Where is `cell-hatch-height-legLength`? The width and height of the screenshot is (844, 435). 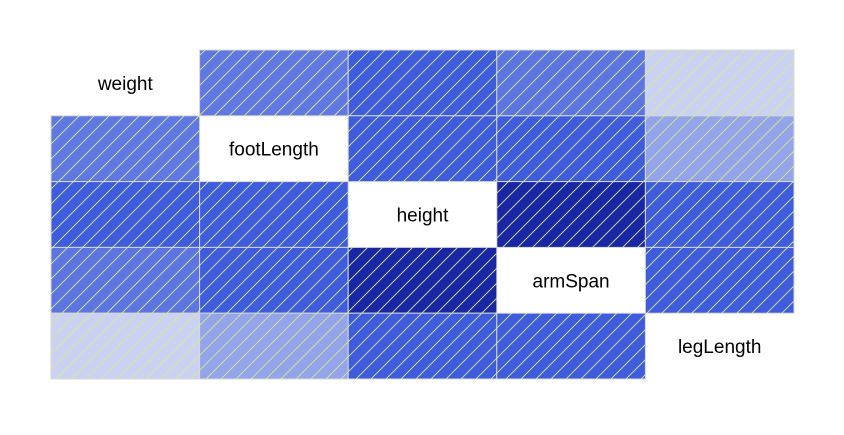
cell-hatch-height-legLength is located at coordinates (719, 214).